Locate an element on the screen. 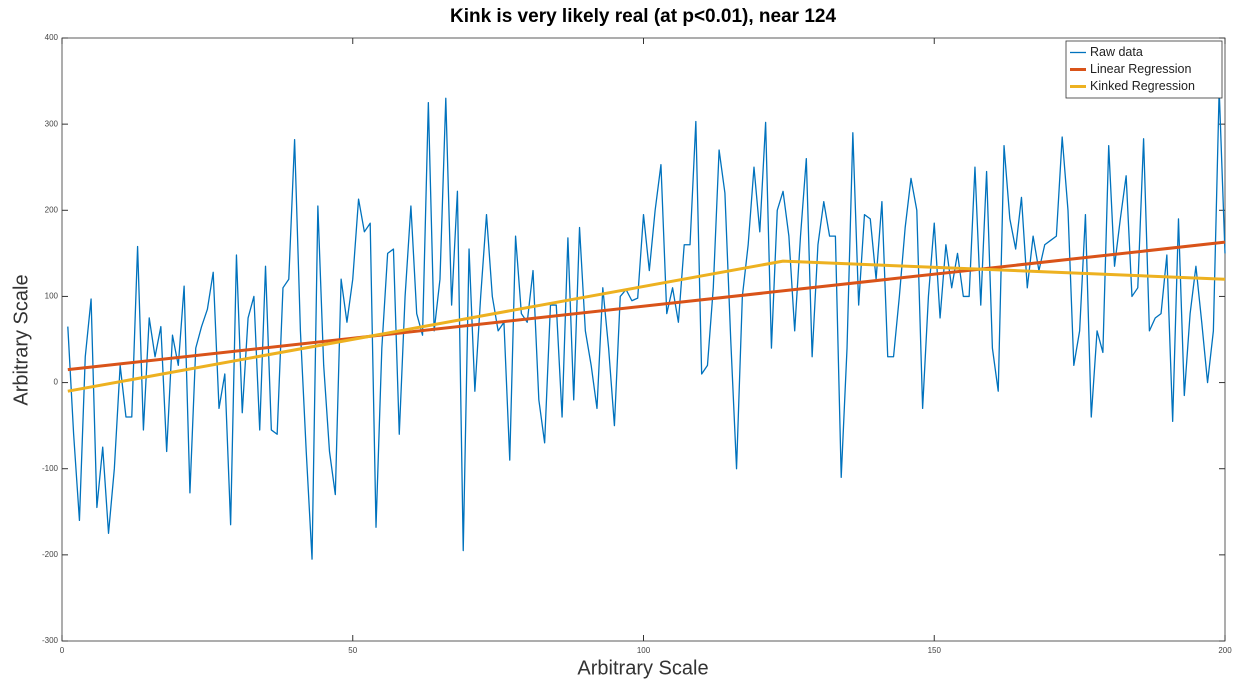 The width and height of the screenshot is (1234, 689). y-tick-label: 300 is located at coordinates (52, 123).